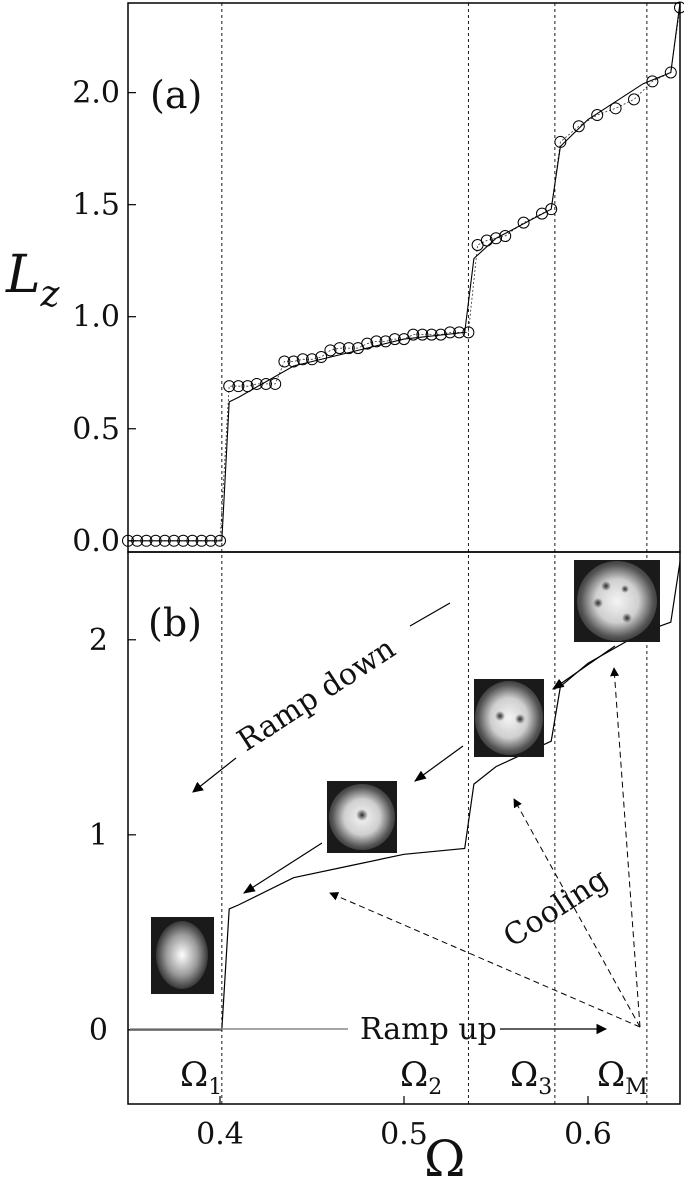 The image size is (684, 1185). Describe the element at coordinates (98, 640) in the screenshot. I see `b-ytick-label-2: 2` at that location.